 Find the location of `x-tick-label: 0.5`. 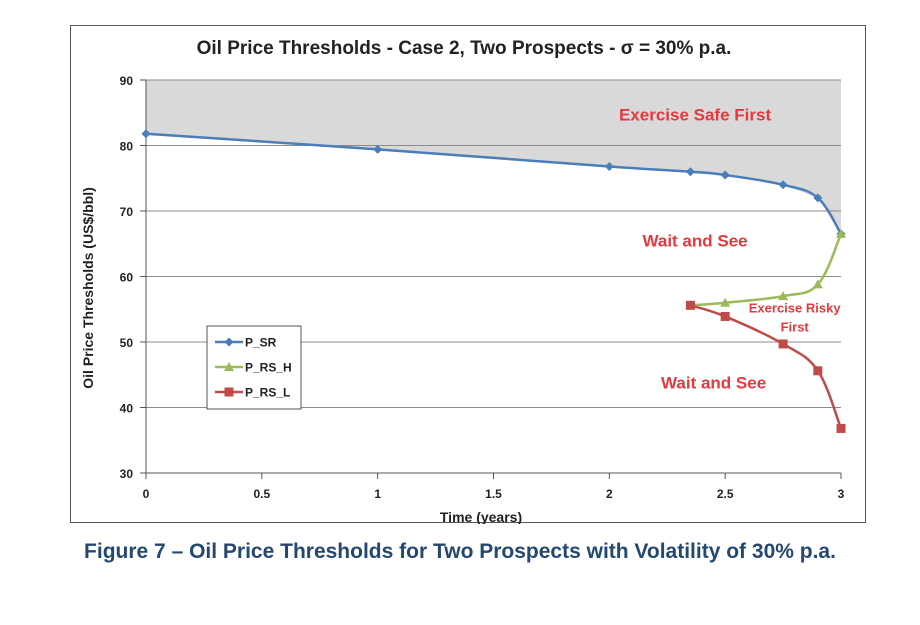

x-tick-label: 0.5 is located at coordinates (261, 494).